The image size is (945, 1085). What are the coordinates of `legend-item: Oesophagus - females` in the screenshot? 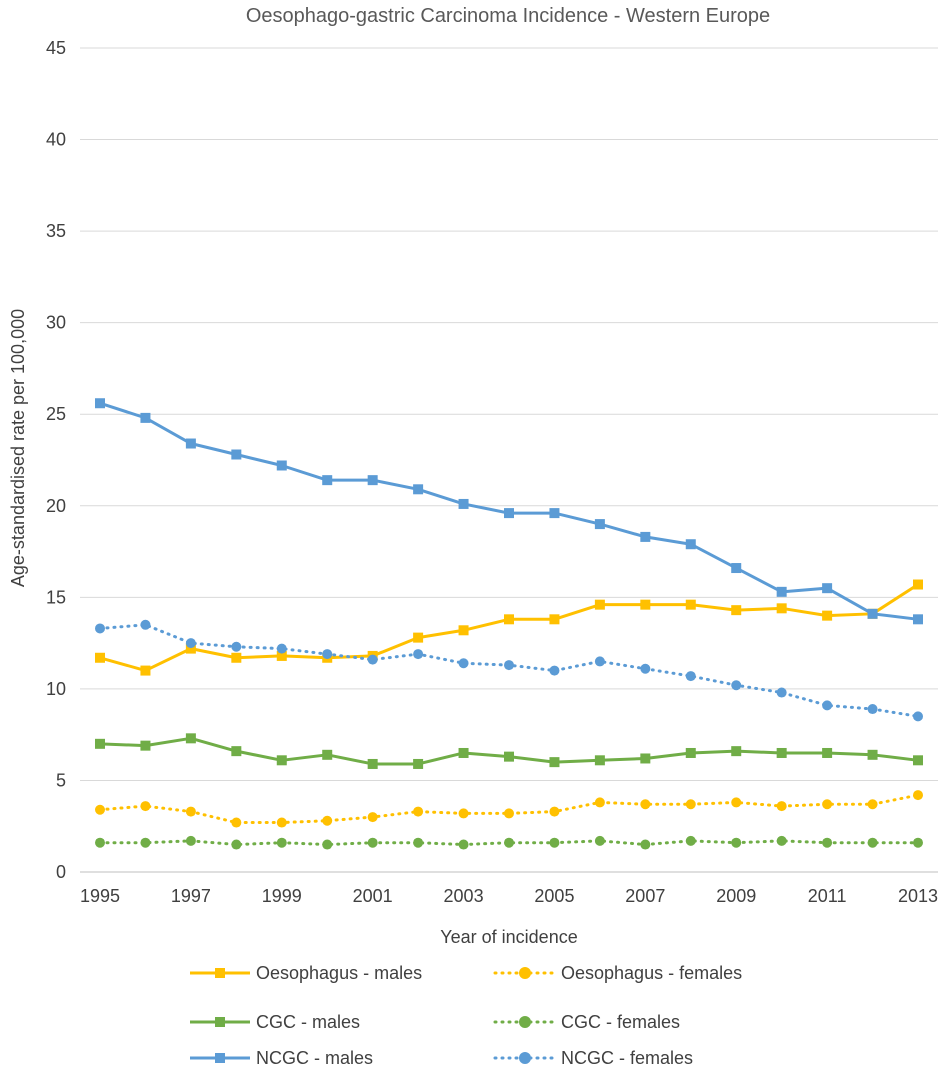 It's located at (617, 973).